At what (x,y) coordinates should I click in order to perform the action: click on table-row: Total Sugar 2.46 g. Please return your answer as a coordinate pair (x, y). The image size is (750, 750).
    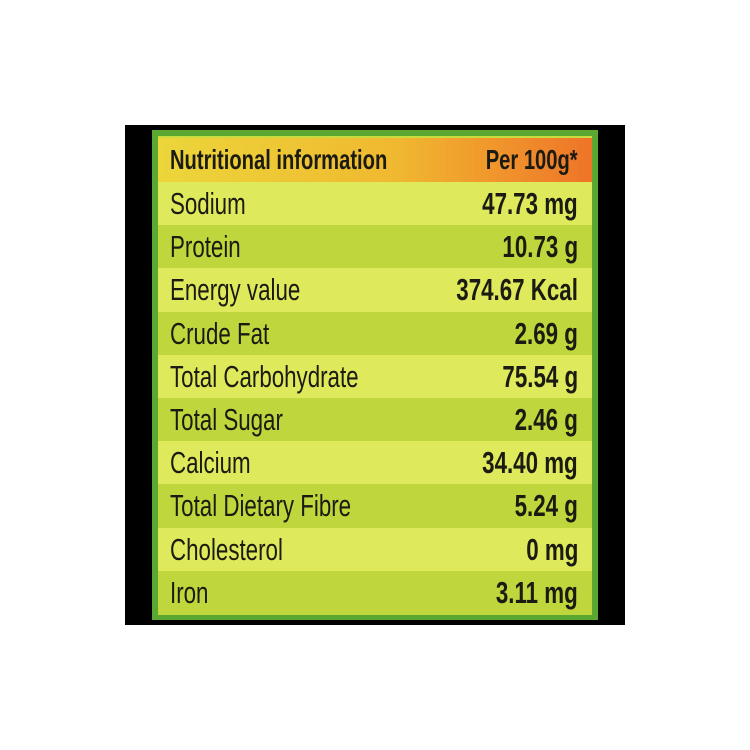
    Looking at the image, I should click on (375, 420).